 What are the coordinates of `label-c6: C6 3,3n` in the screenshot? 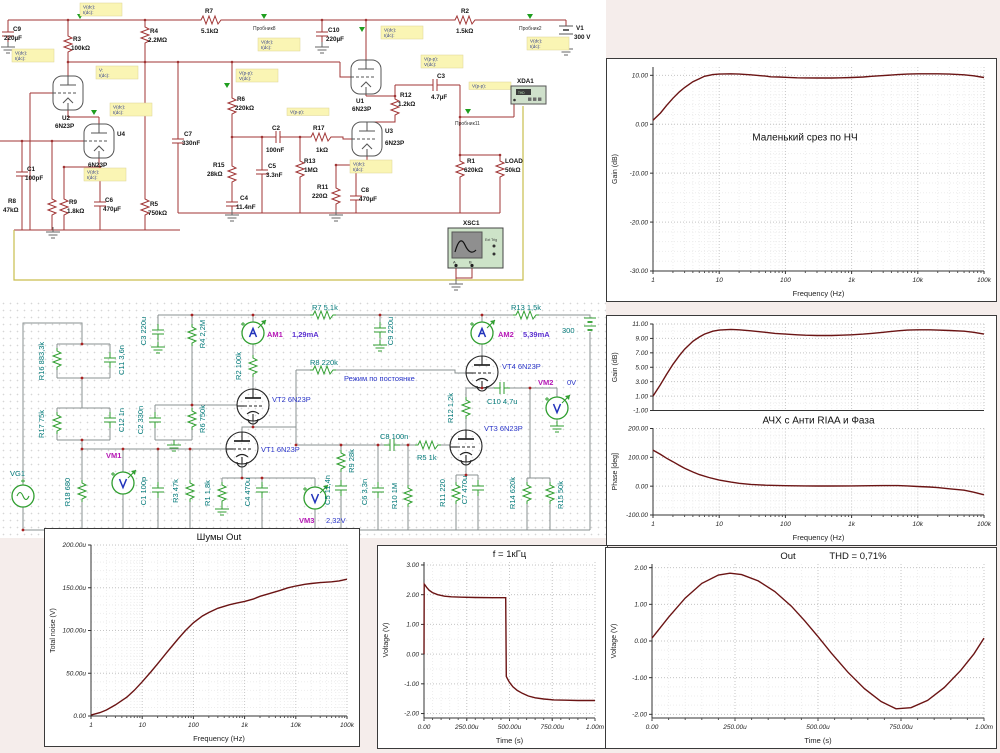 It's located at (364, 492).